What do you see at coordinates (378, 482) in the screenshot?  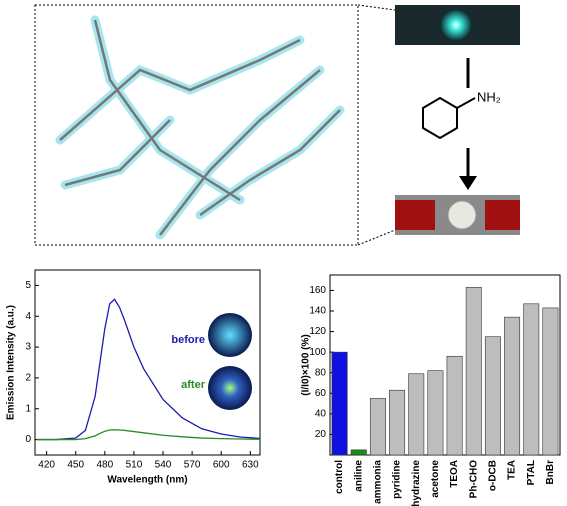 I see `x-tick-label: ammonia` at bounding box center [378, 482].